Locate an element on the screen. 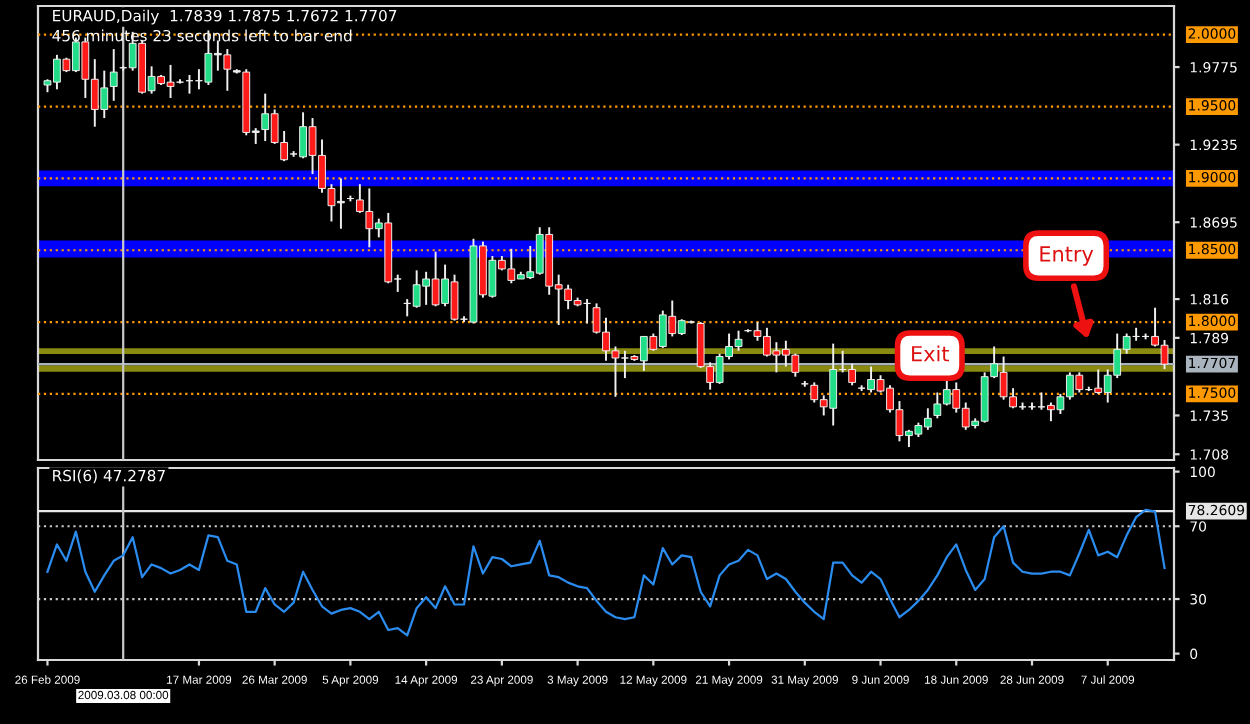 The width and height of the screenshot is (1250, 724). annotation: Entry is located at coordinates (1067, 256).